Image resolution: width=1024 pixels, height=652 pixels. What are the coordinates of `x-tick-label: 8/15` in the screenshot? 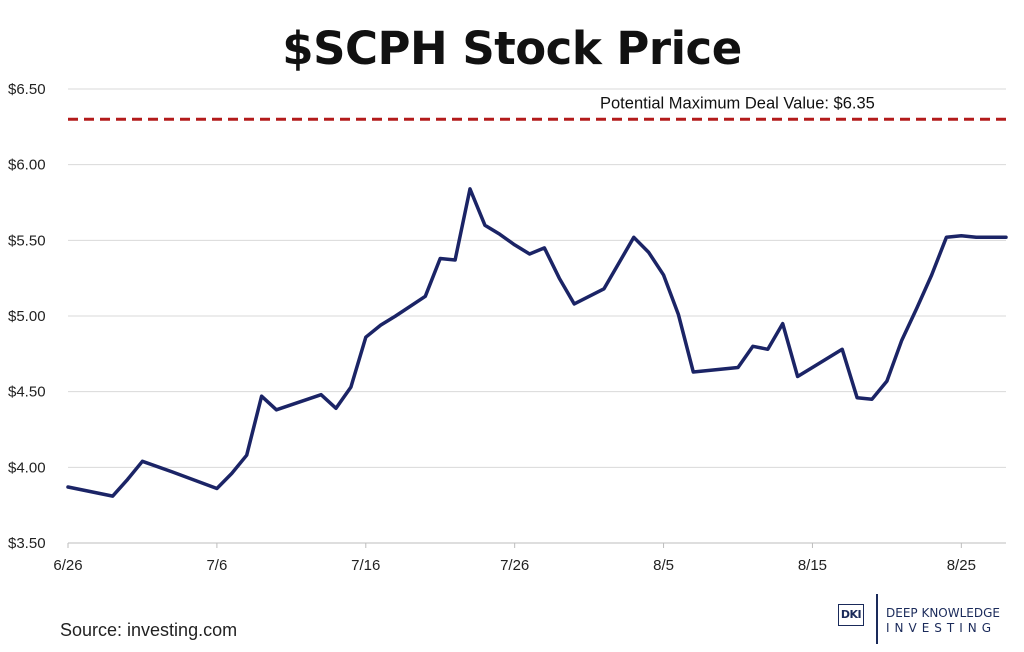 It's located at (812, 565).